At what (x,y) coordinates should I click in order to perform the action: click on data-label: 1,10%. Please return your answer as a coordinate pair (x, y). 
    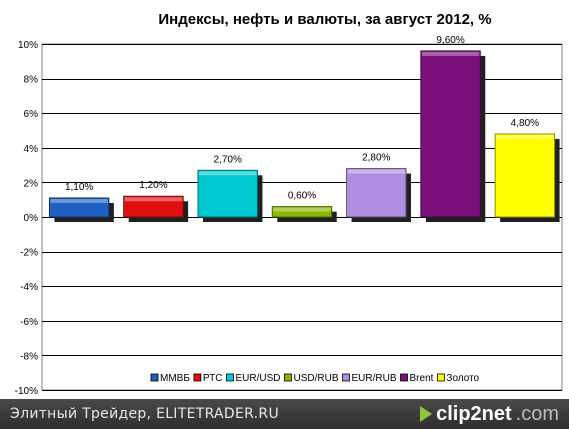
    Looking at the image, I should click on (79, 187).